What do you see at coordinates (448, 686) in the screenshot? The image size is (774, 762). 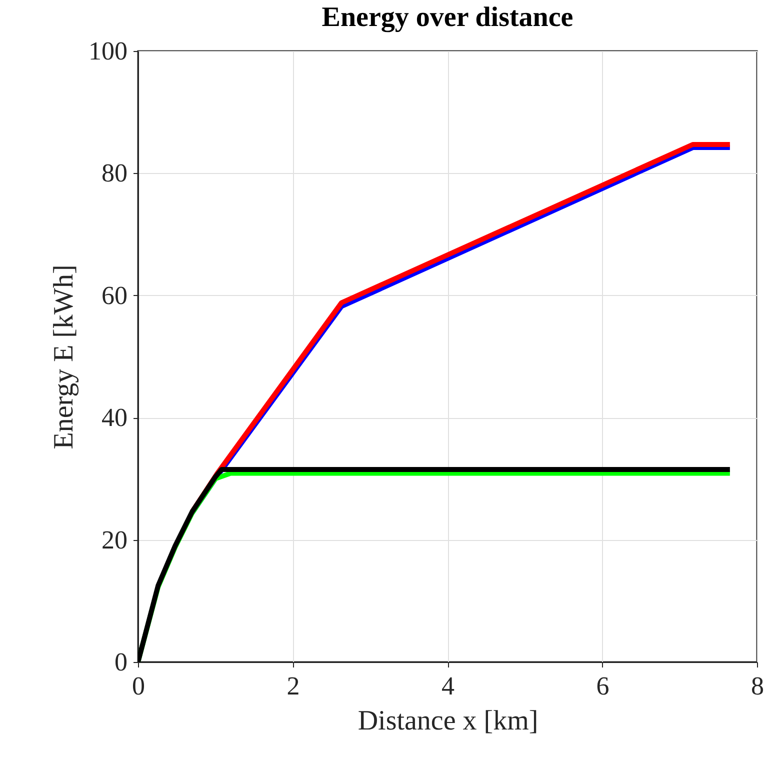 I see `x-tick-label: 4` at bounding box center [448, 686].